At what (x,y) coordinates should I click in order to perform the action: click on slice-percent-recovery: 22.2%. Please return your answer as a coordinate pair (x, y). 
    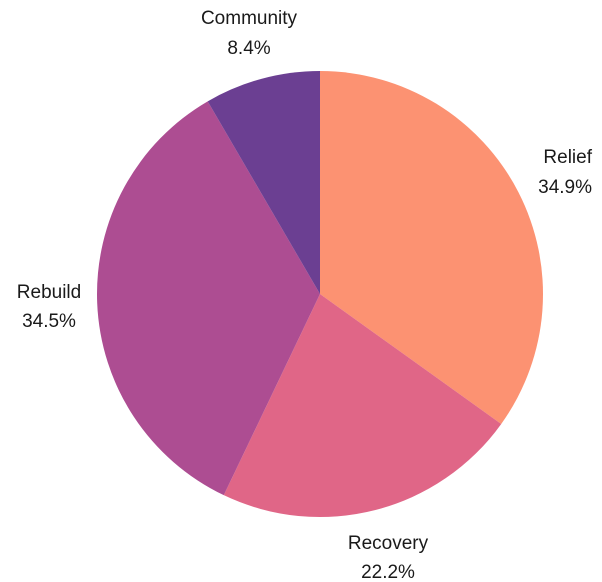
    Looking at the image, I should click on (388, 572).